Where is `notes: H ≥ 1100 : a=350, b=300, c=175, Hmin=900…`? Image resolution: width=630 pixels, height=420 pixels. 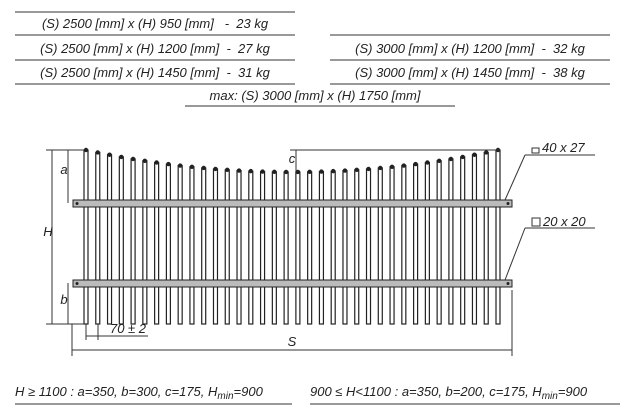
notes: H ≥ 1100 : a=350, b=300, c=175, Hmin=900… is located at coordinates (317, 394).